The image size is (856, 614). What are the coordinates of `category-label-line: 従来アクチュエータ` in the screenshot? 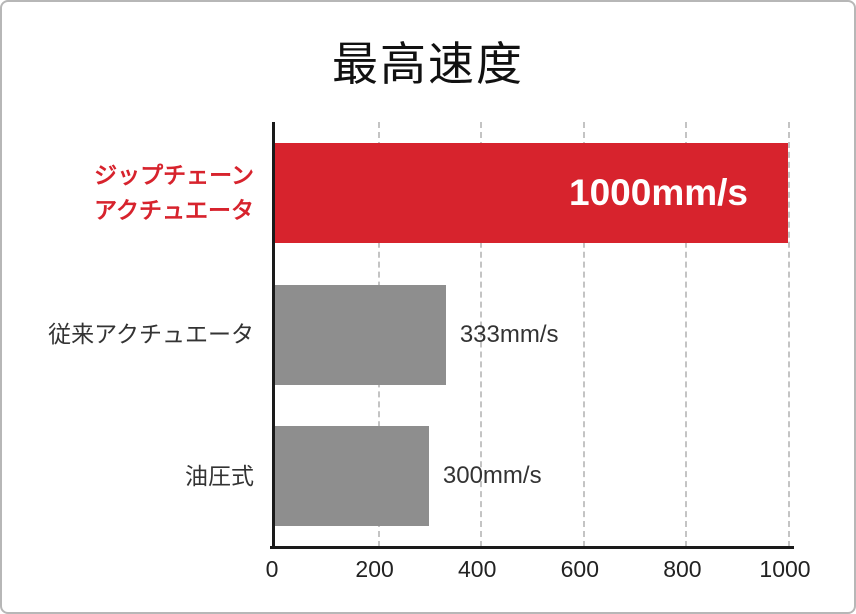 It's located at (151, 334).